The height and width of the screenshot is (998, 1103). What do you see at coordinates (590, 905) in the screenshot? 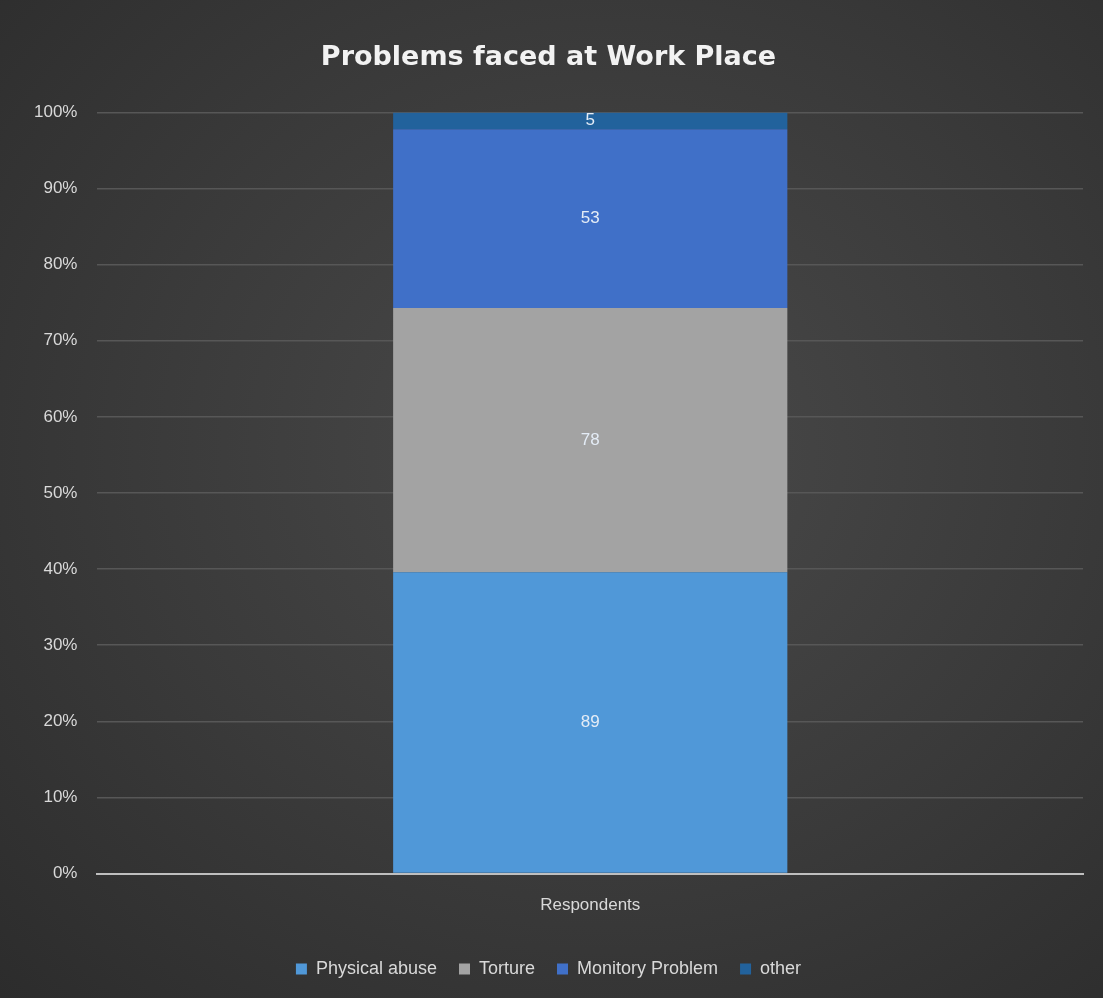
I see `x-tick-label: Respondents` at bounding box center [590, 905].